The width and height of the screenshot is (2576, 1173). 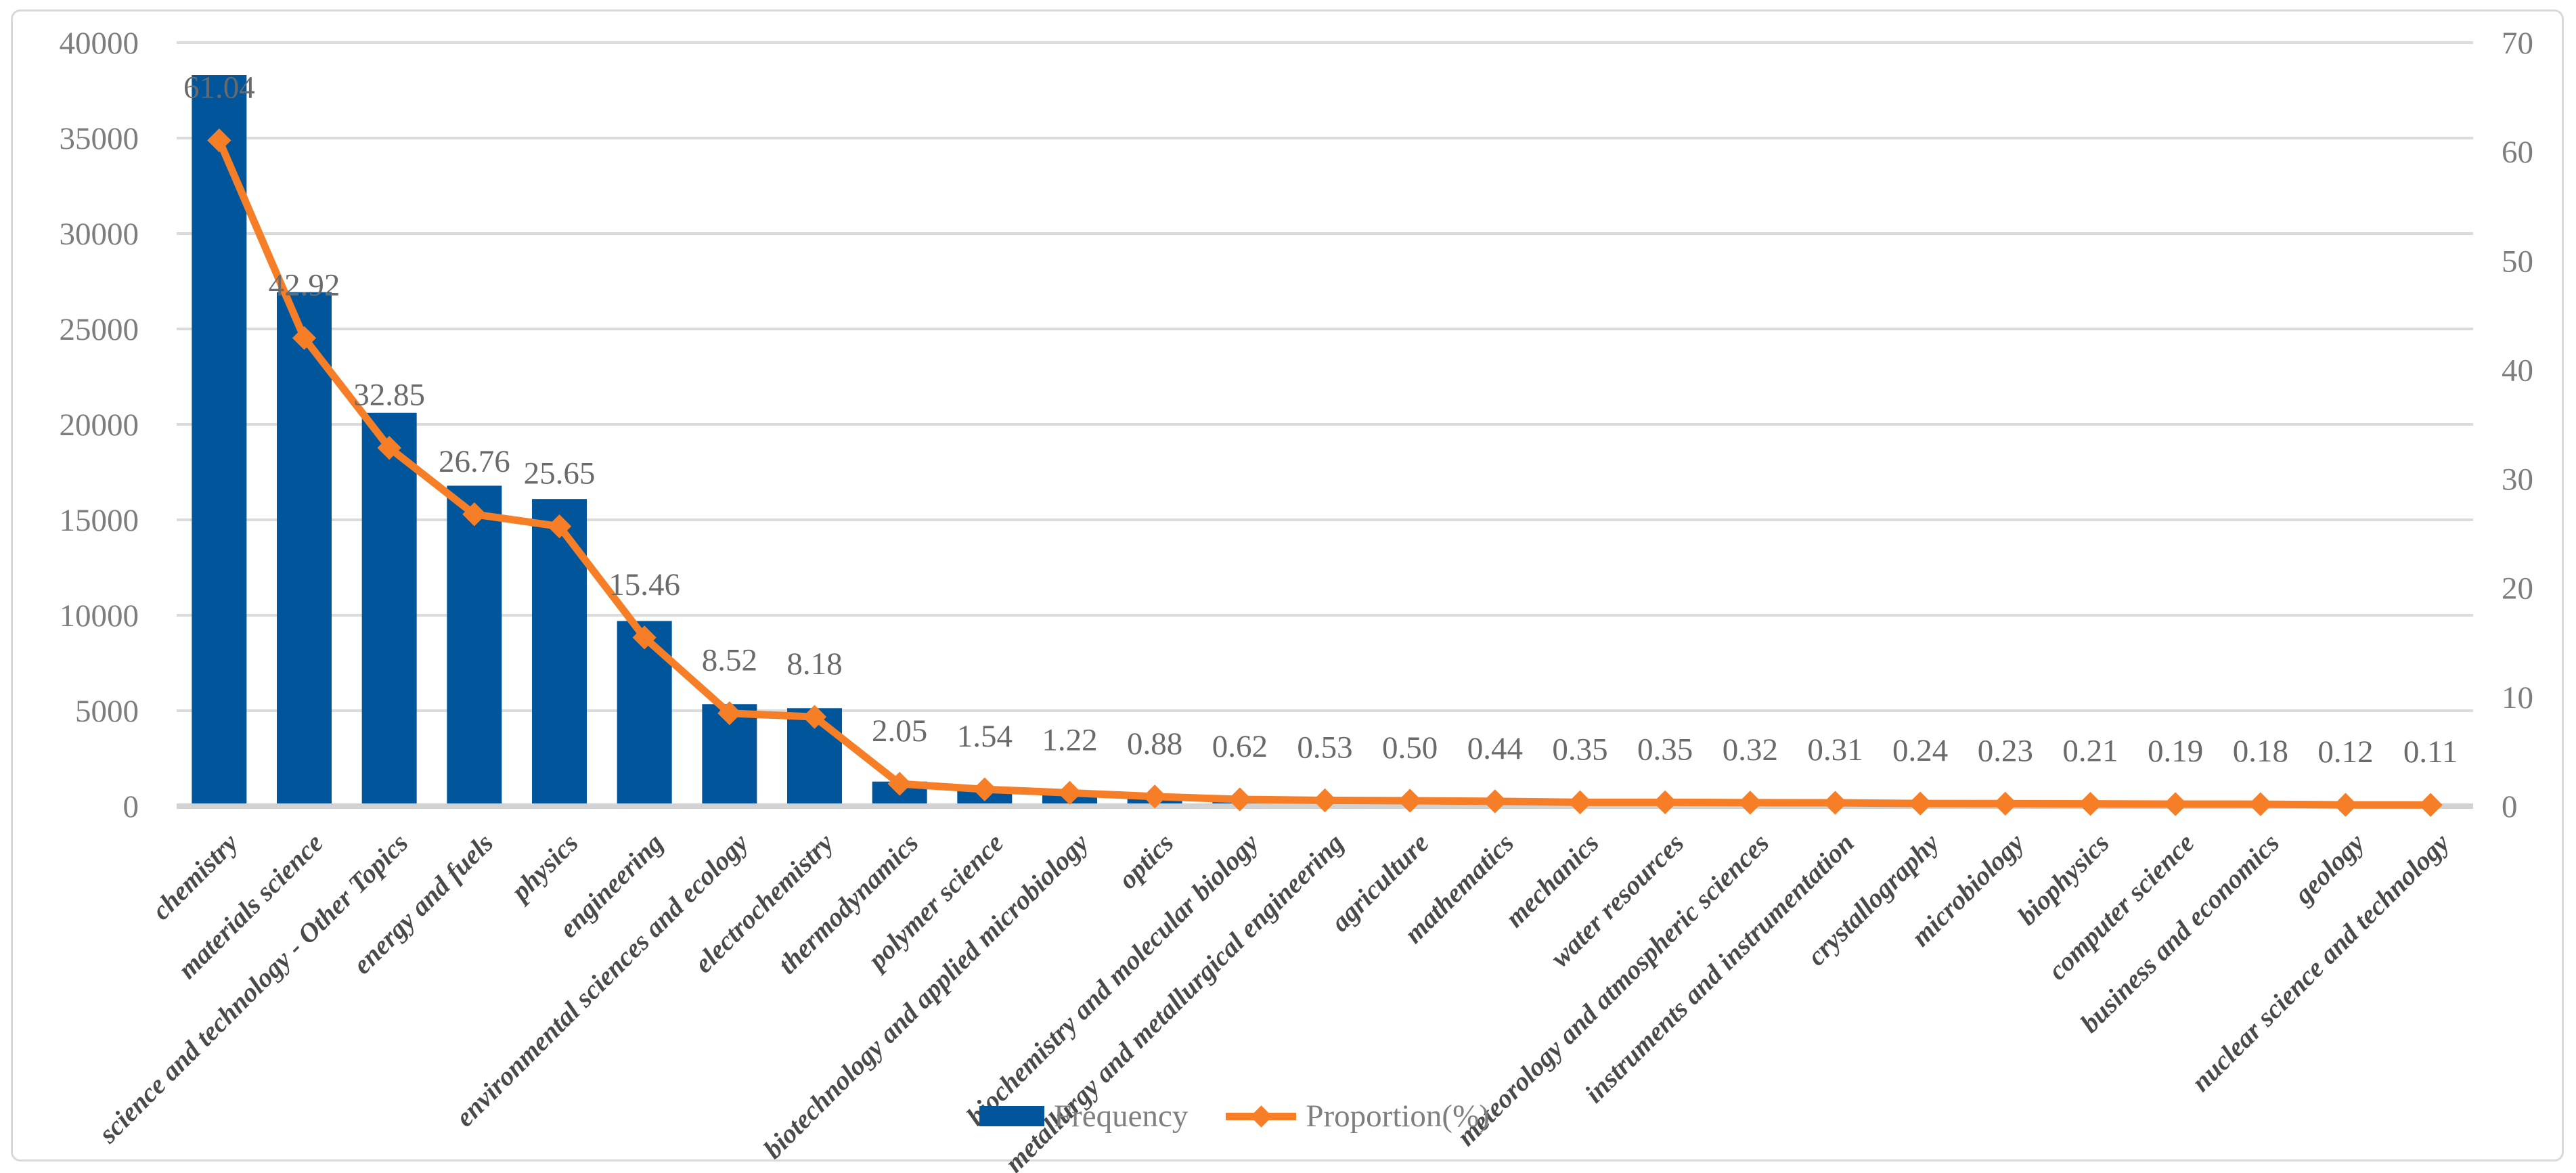 I want to click on left-axis-tick-label: 5000, so click(x=107, y=711).